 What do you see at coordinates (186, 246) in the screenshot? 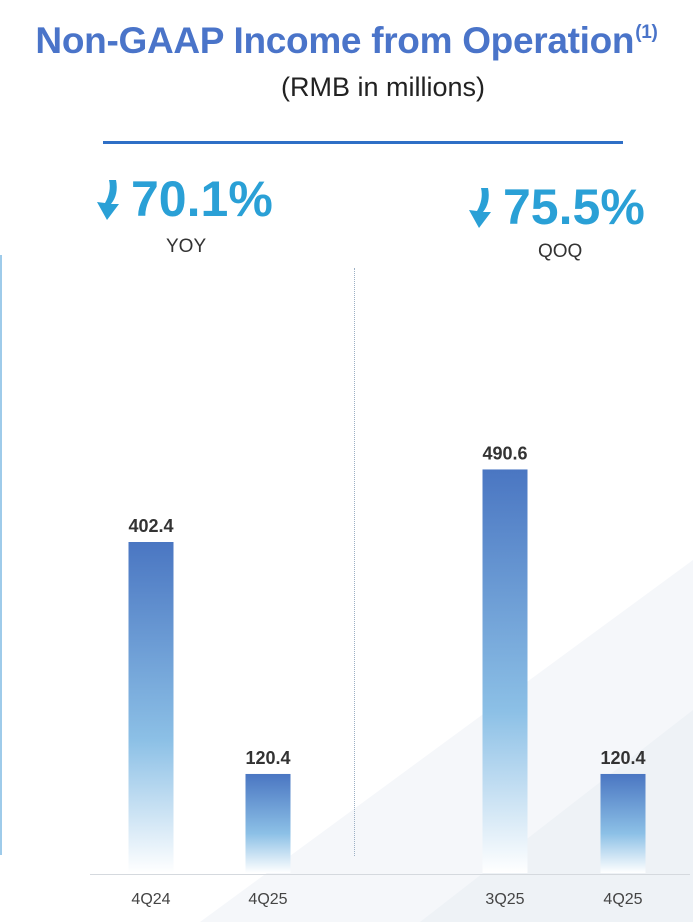
I see `yoy-label: YOY` at bounding box center [186, 246].